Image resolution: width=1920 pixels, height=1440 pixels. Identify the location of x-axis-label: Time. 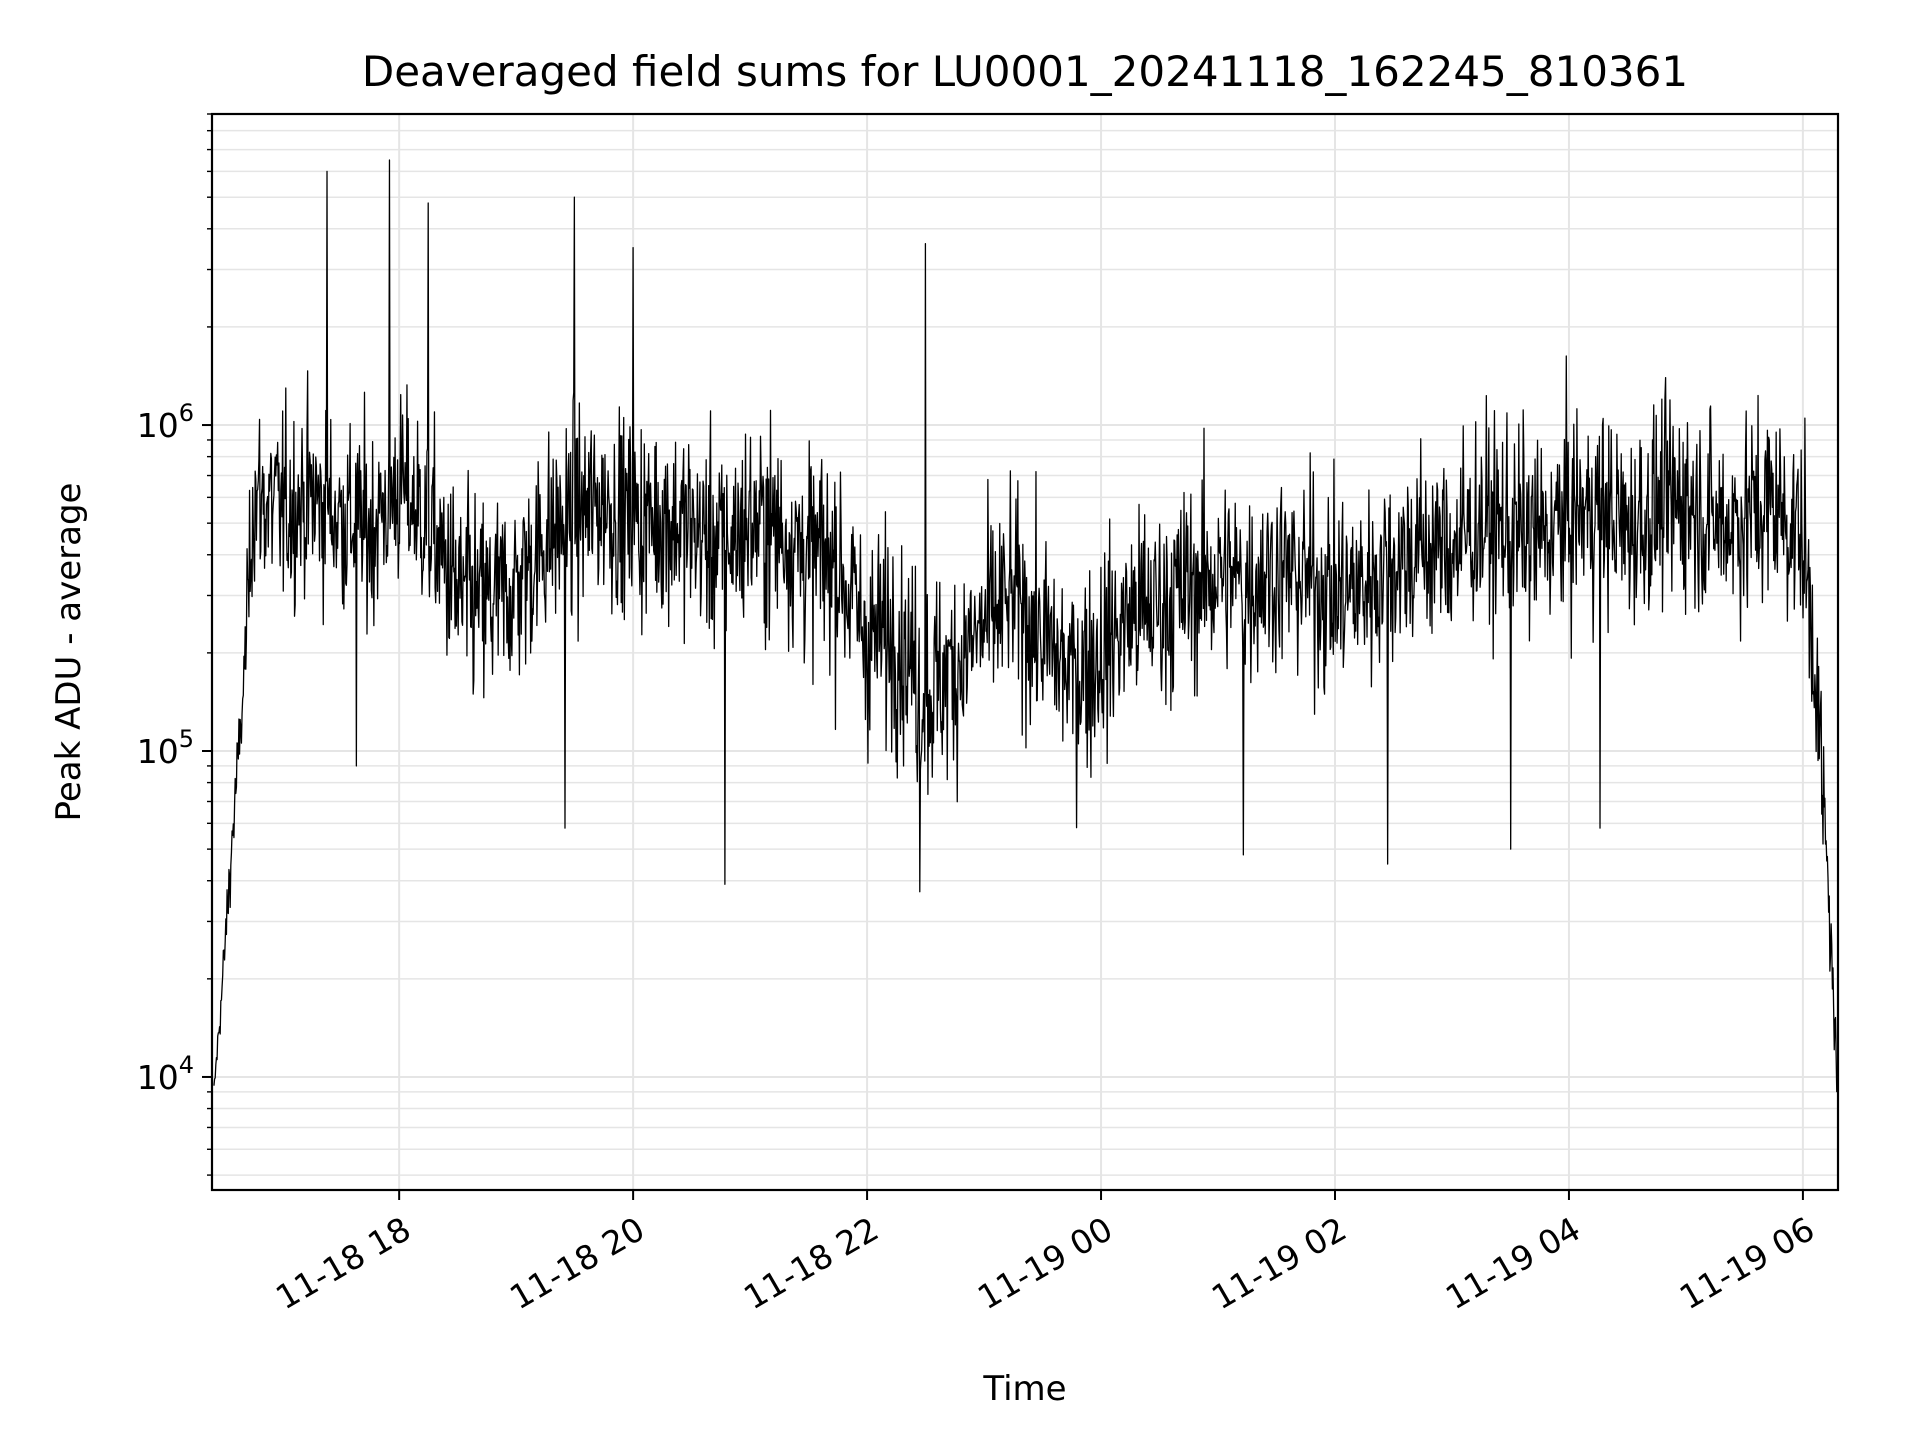
(1024, 1389).